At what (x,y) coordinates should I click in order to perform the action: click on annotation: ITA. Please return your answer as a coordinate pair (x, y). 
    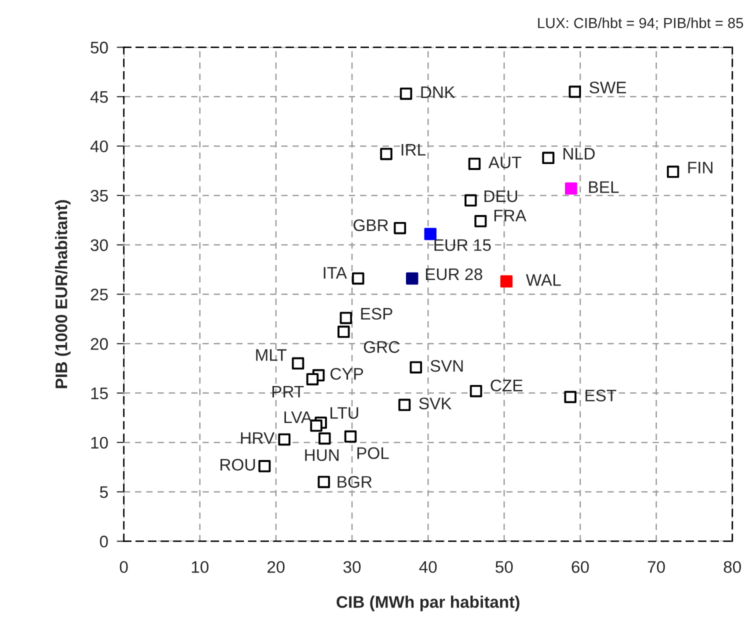
    Looking at the image, I should click on (335, 273).